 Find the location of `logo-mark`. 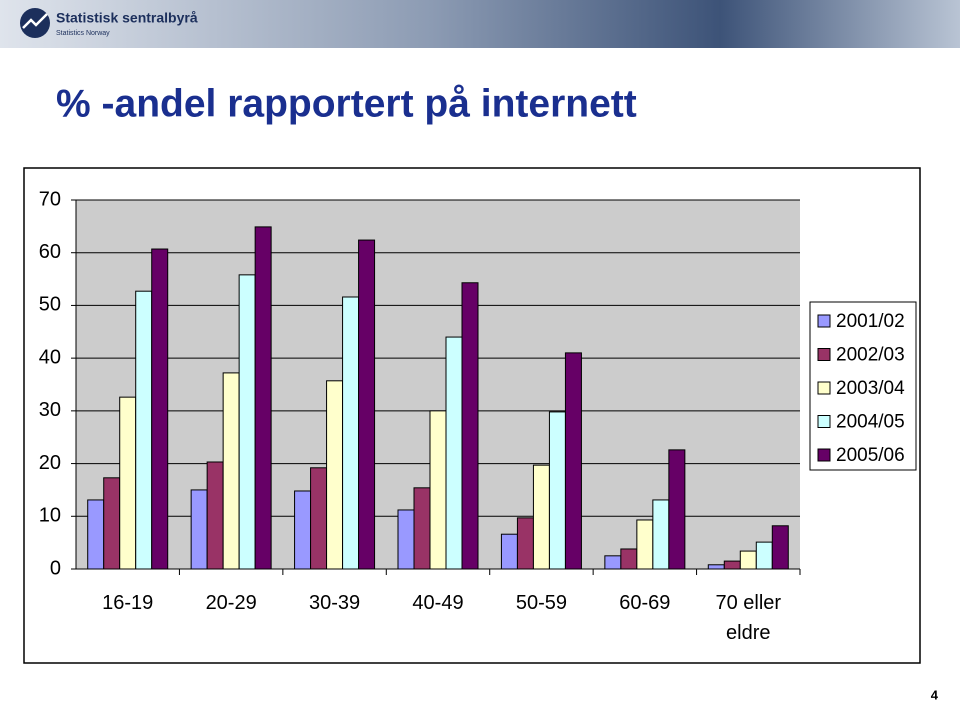

logo-mark is located at coordinates (35, 21).